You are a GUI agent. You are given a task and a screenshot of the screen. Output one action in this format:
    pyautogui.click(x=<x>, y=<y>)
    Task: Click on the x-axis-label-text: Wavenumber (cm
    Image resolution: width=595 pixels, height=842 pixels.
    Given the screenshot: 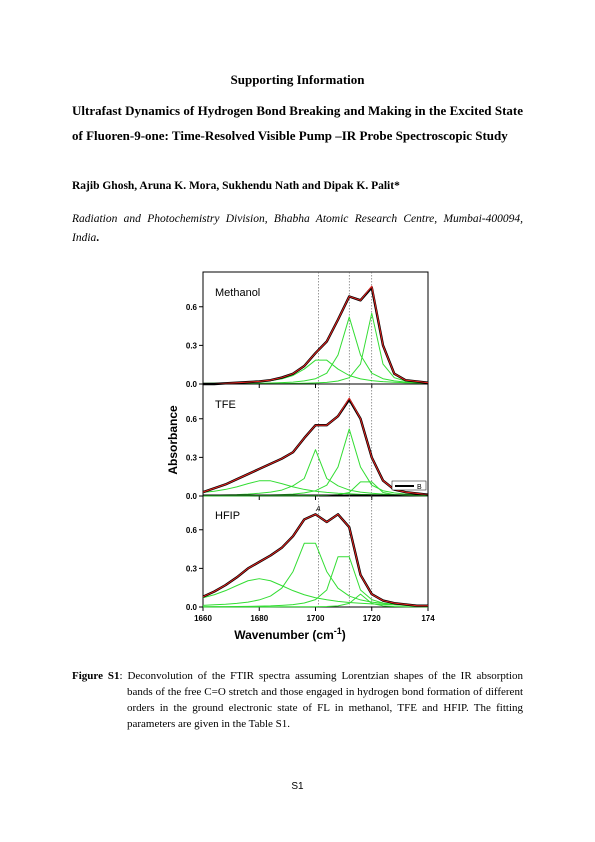 What is the action you would take?
    pyautogui.click(x=284, y=635)
    